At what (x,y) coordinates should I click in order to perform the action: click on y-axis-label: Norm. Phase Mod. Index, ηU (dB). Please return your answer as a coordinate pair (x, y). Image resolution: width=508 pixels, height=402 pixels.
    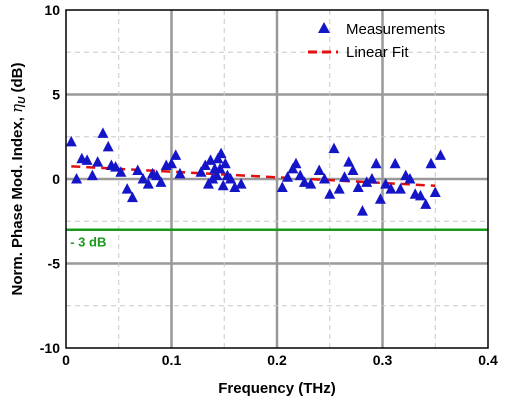
    Looking at the image, I should click on (18, 179).